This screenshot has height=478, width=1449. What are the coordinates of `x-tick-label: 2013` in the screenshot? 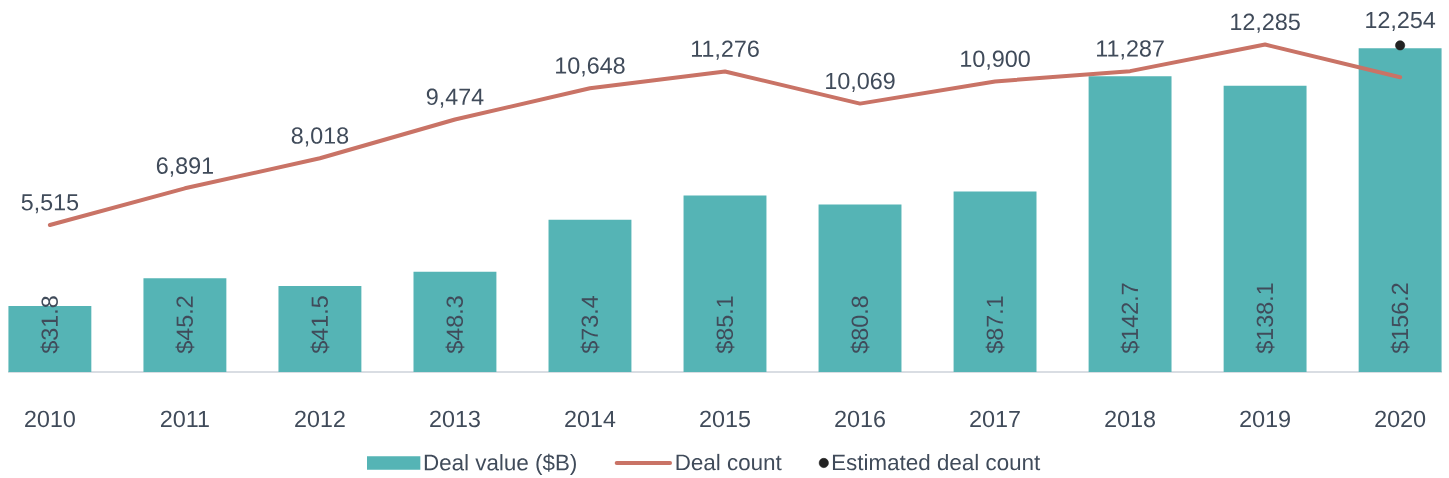 It's located at (455, 419).